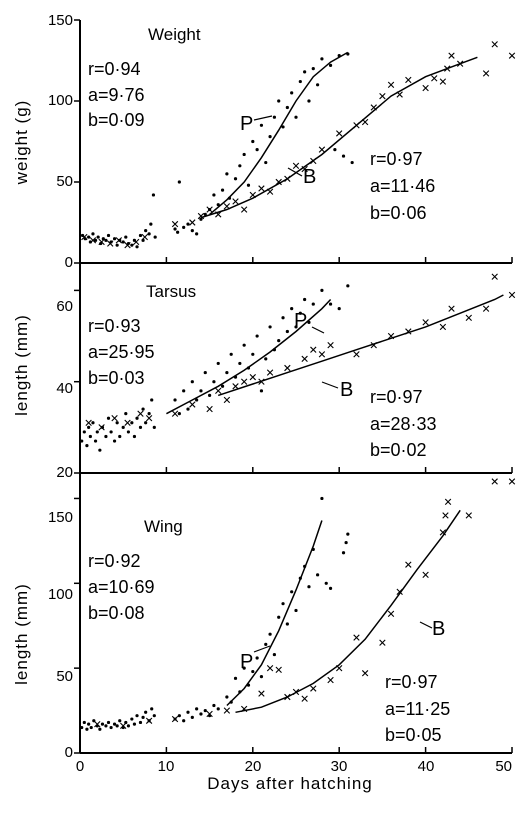 The width and height of the screenshot is (523, 818). I want to click on x-tick-label: 30, so click(339, 766).